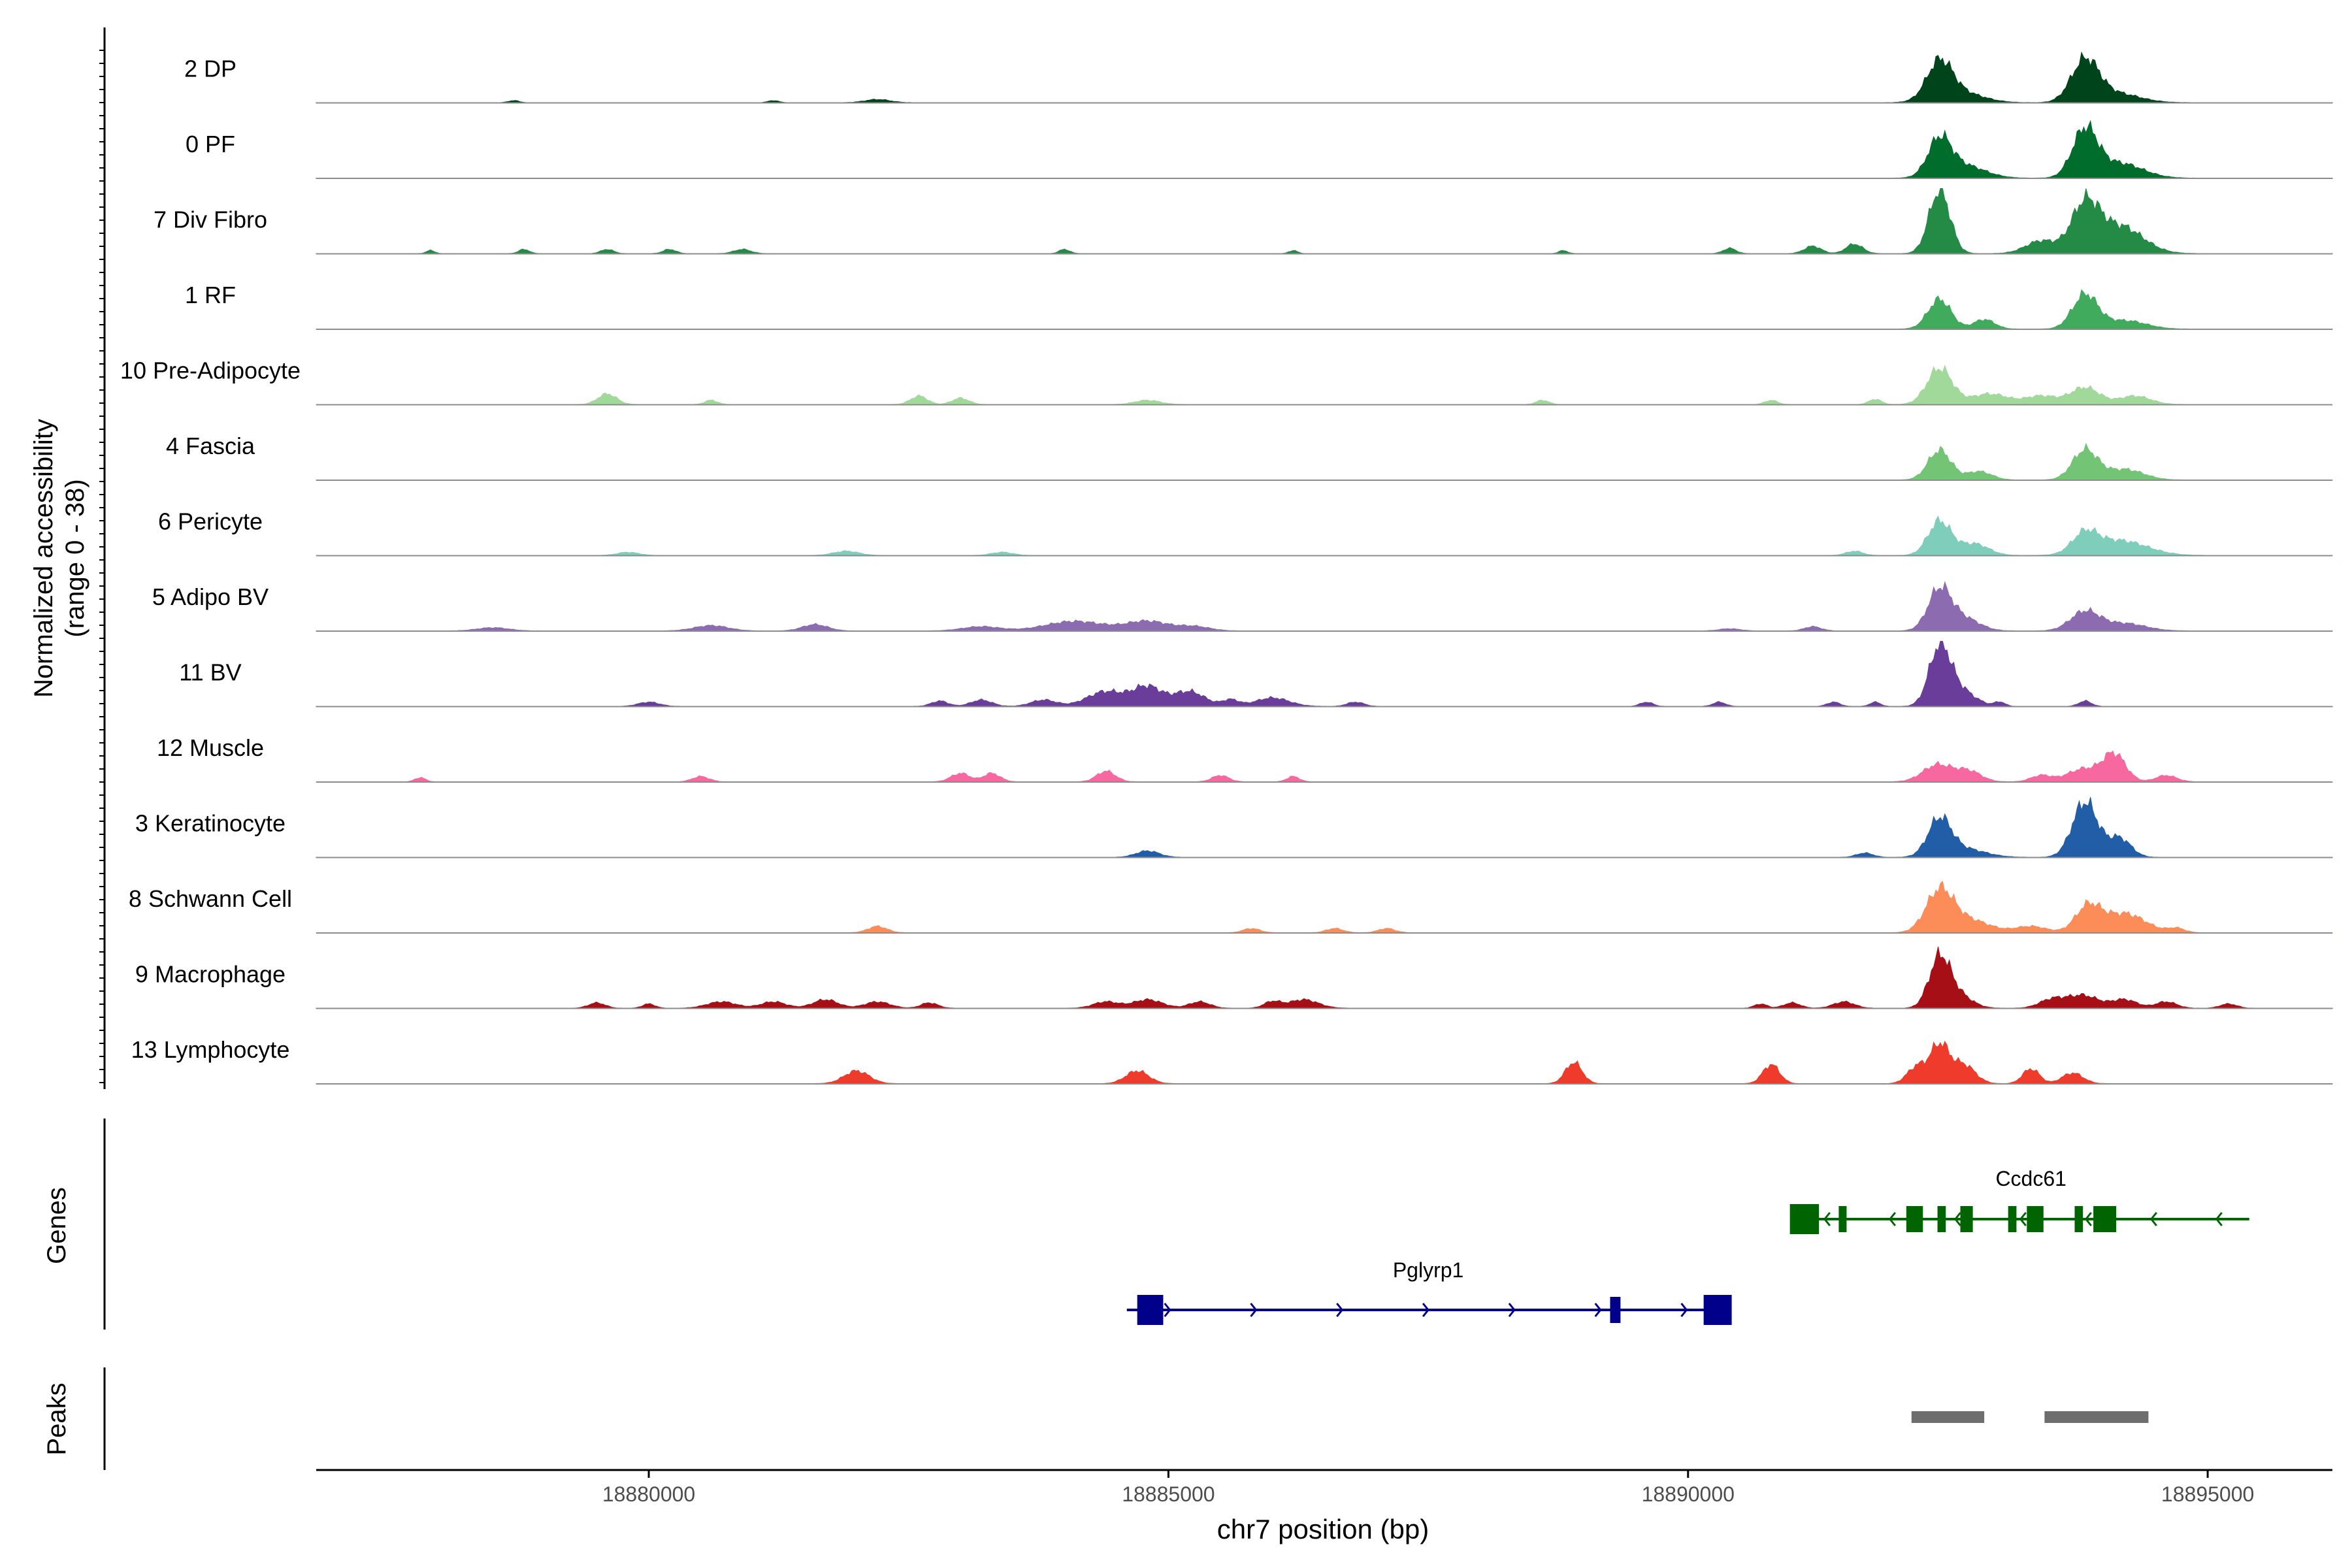 The width and height of the screenshot is (2352, 1568). What do you see at coordinates (1429, 1291) in the screenshot?
I see `gene-pglyrp1: Pglyrp1` at bounding box center [1429, 1291].